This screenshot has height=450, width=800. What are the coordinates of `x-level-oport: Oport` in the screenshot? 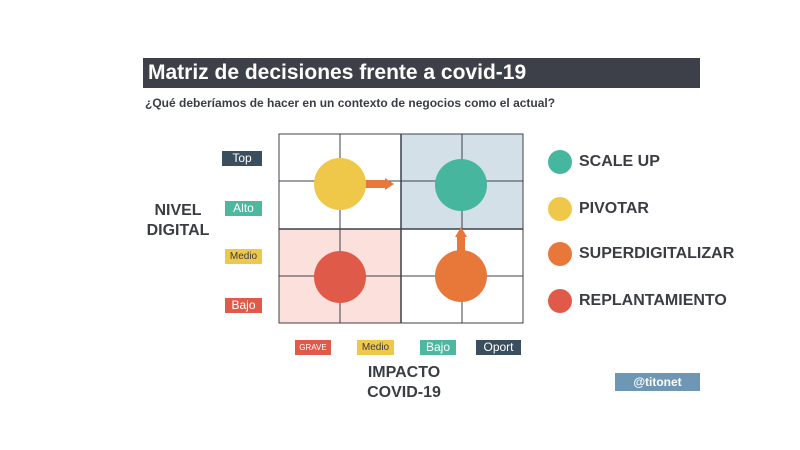 It's located at (498, 347).